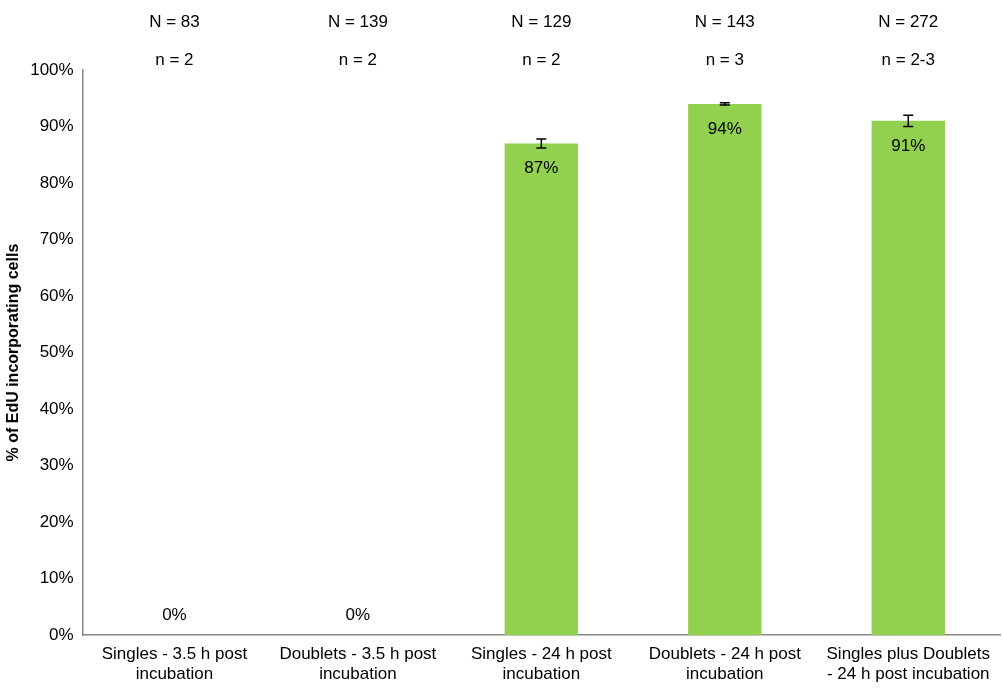  What do you see at coordinates (61, 634) in the screenshot?
I see `y-tick-label: 0%` at bounding box center [61, 634].